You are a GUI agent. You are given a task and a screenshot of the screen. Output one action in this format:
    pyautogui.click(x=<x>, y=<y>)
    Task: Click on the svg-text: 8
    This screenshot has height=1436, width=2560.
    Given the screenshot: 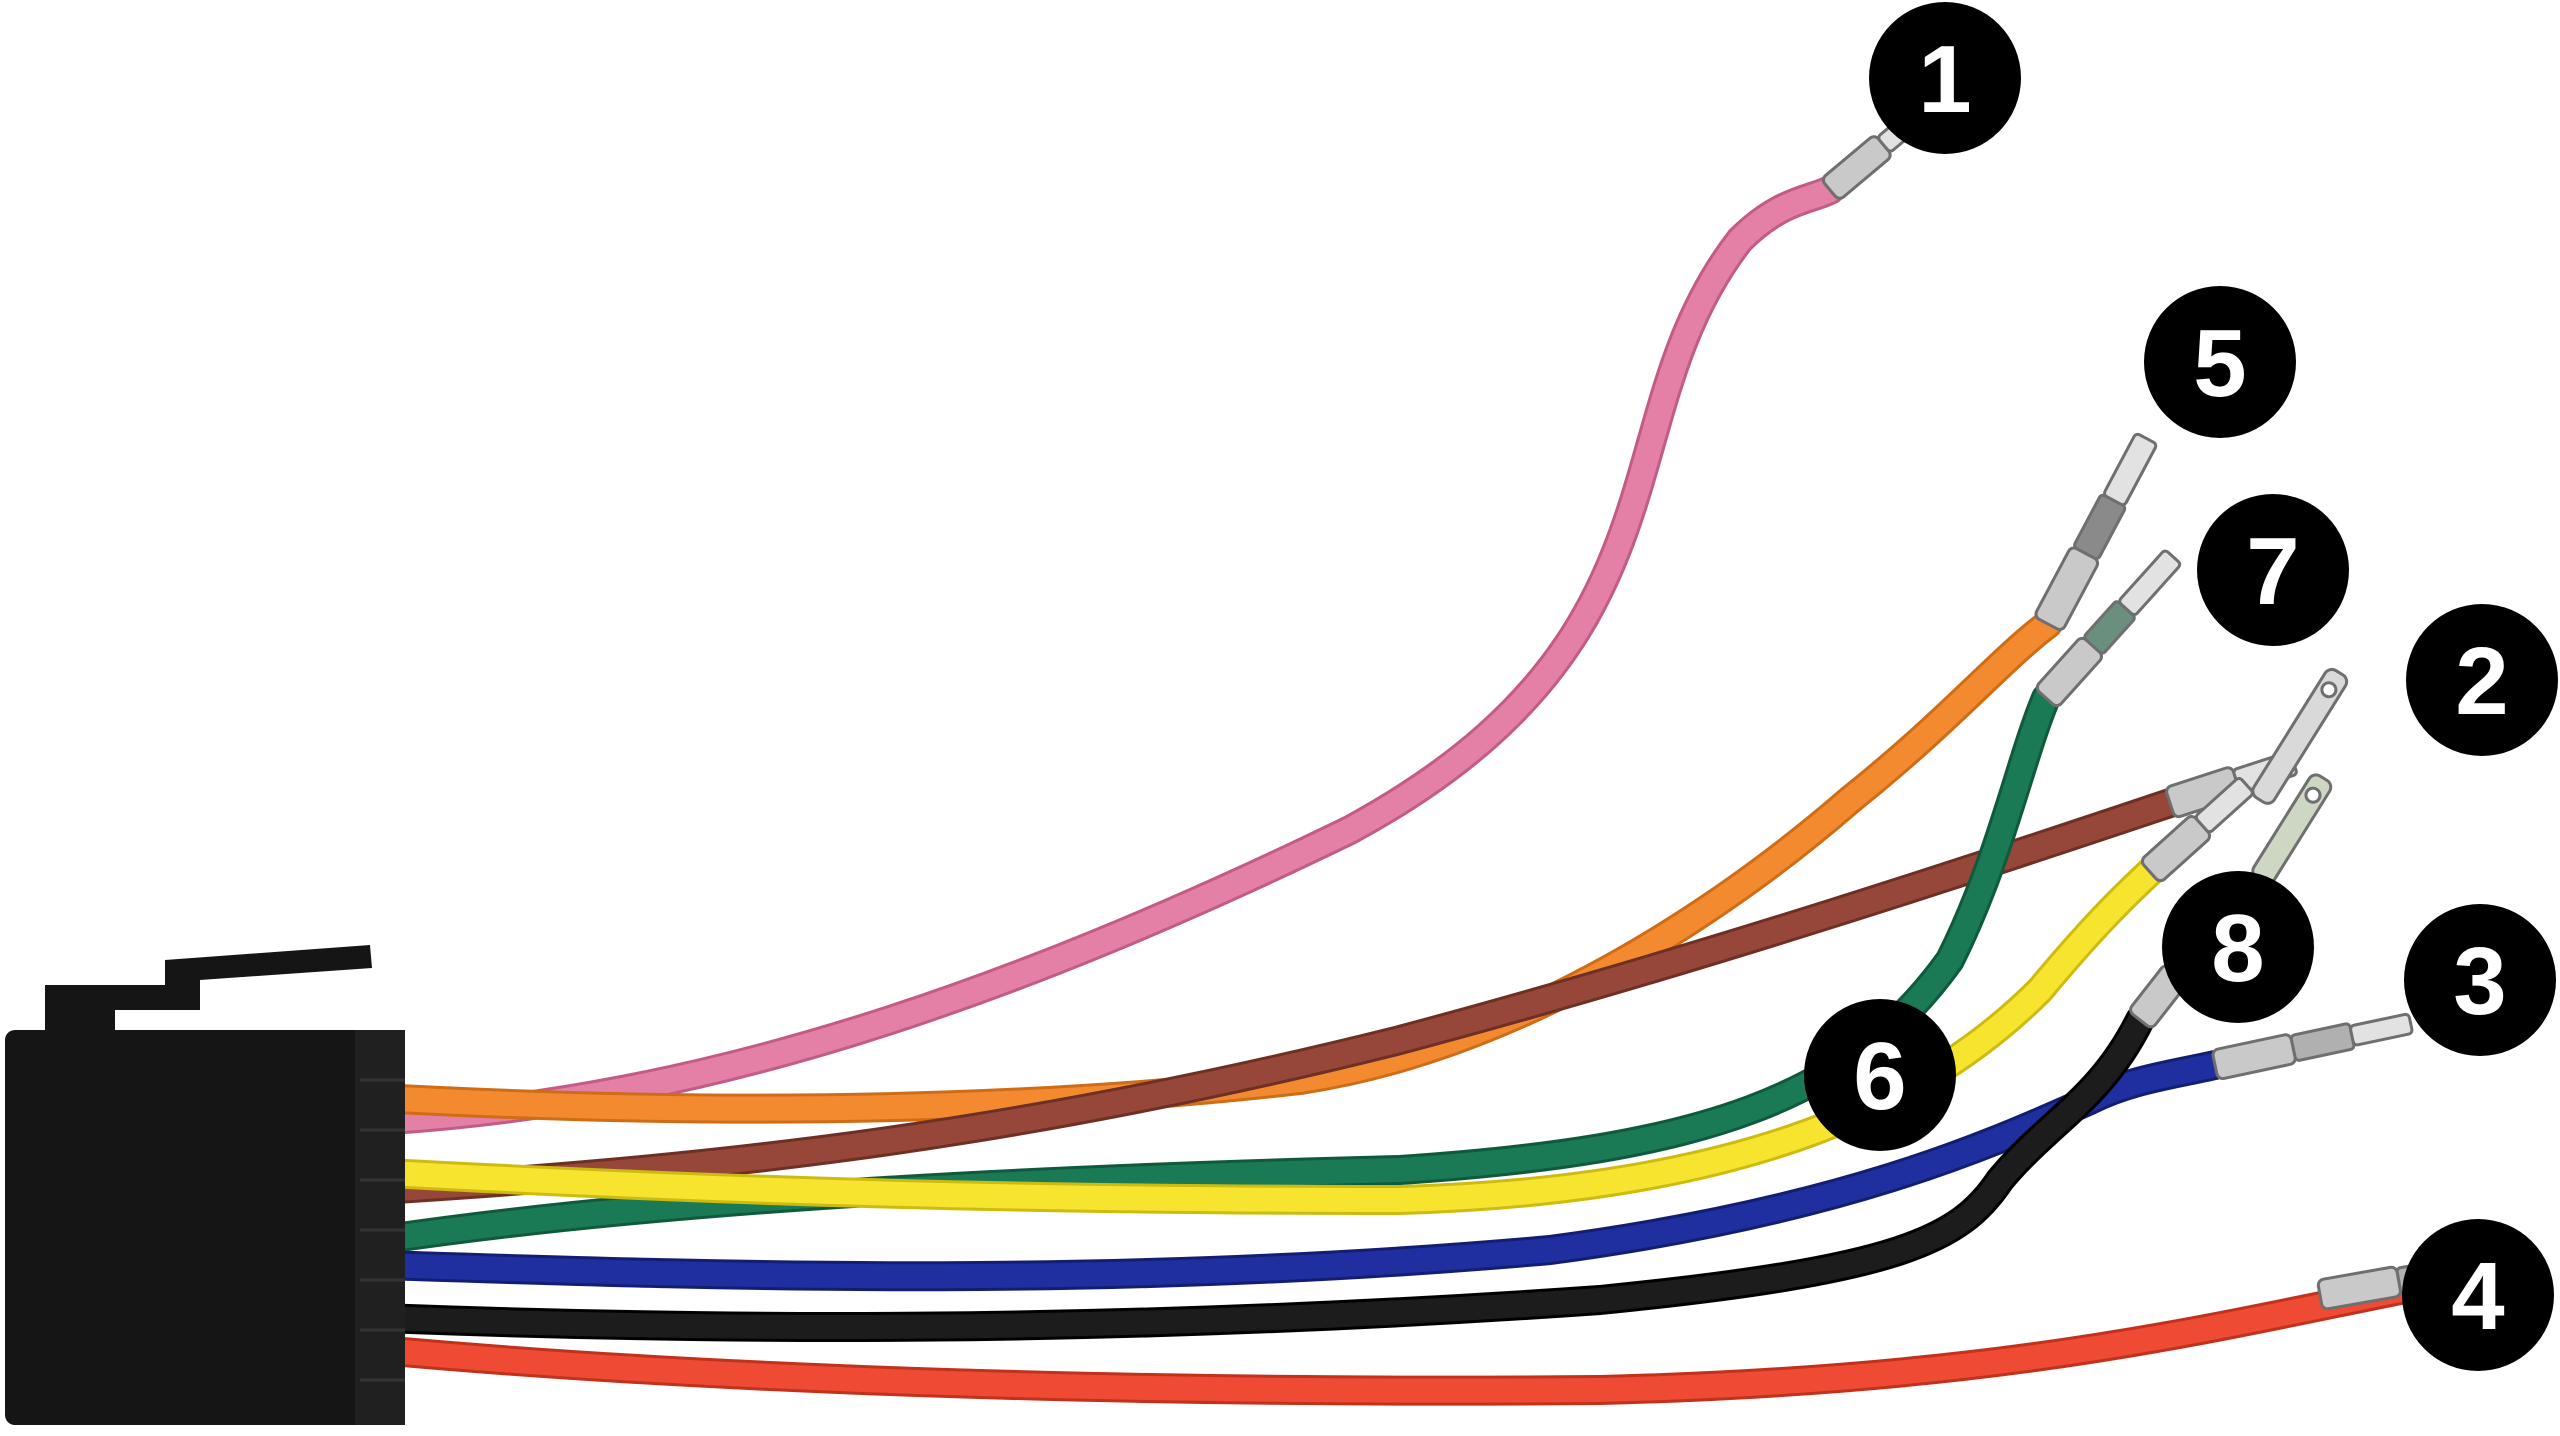 What is the action you would take?
    pyautogui.click(x=2237, y=948)
    